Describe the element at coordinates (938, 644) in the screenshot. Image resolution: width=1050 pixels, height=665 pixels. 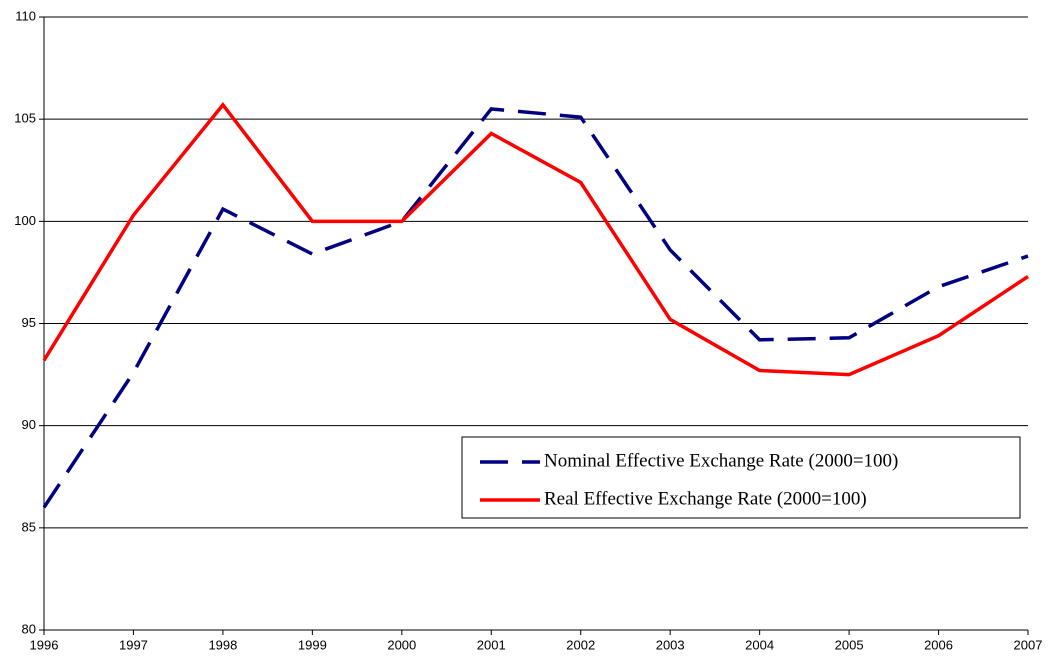
I see `x-tick-label: 2006` at that location.